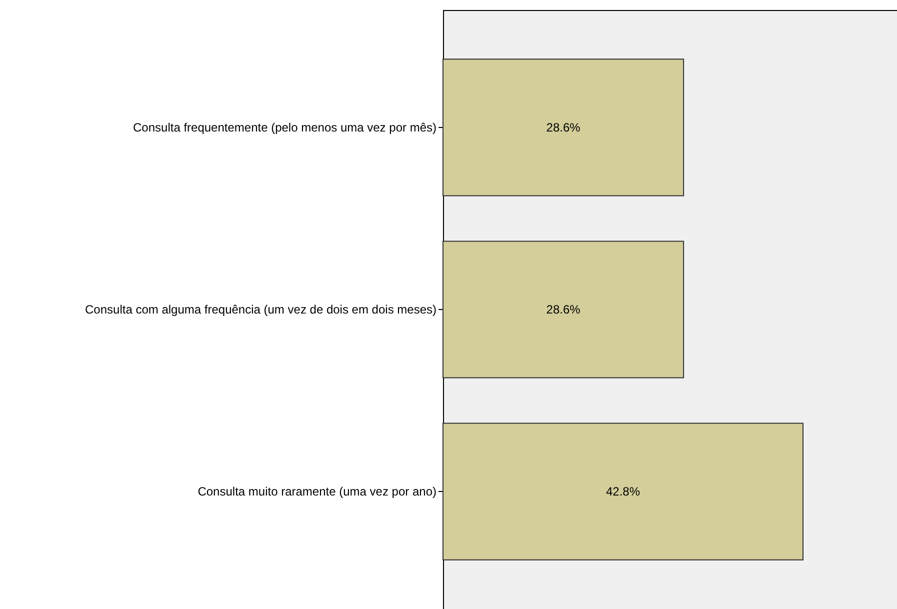 Image resolution: width=897 pixels, height=609 pixels. What do you see at coordinates (623, 491) in the screenshot?
I see `data-label: 42.8%` at bounding box center [623, 491].